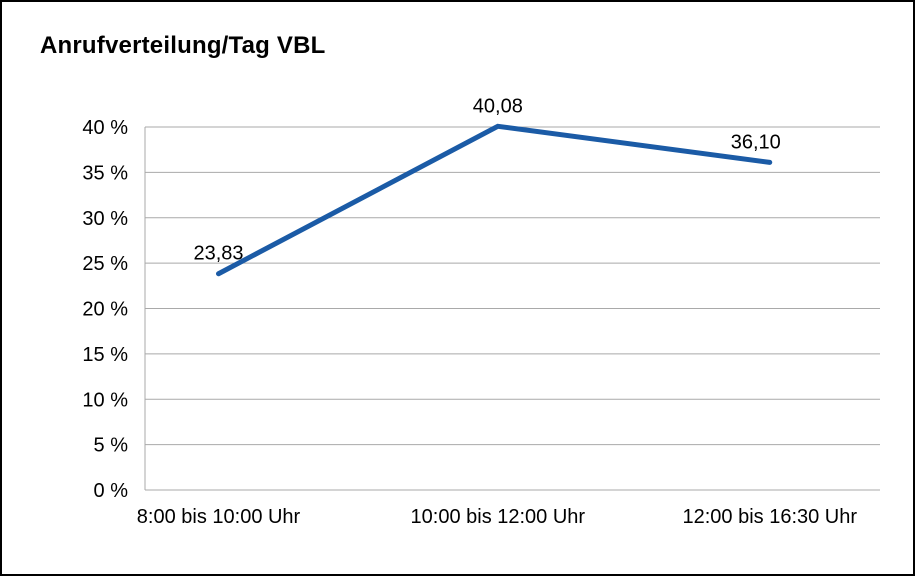 The width and height of the screenshot is (915, 576). I want to click on chart-title: Anrufverteilung/Tag VBL, so click(183, 45).